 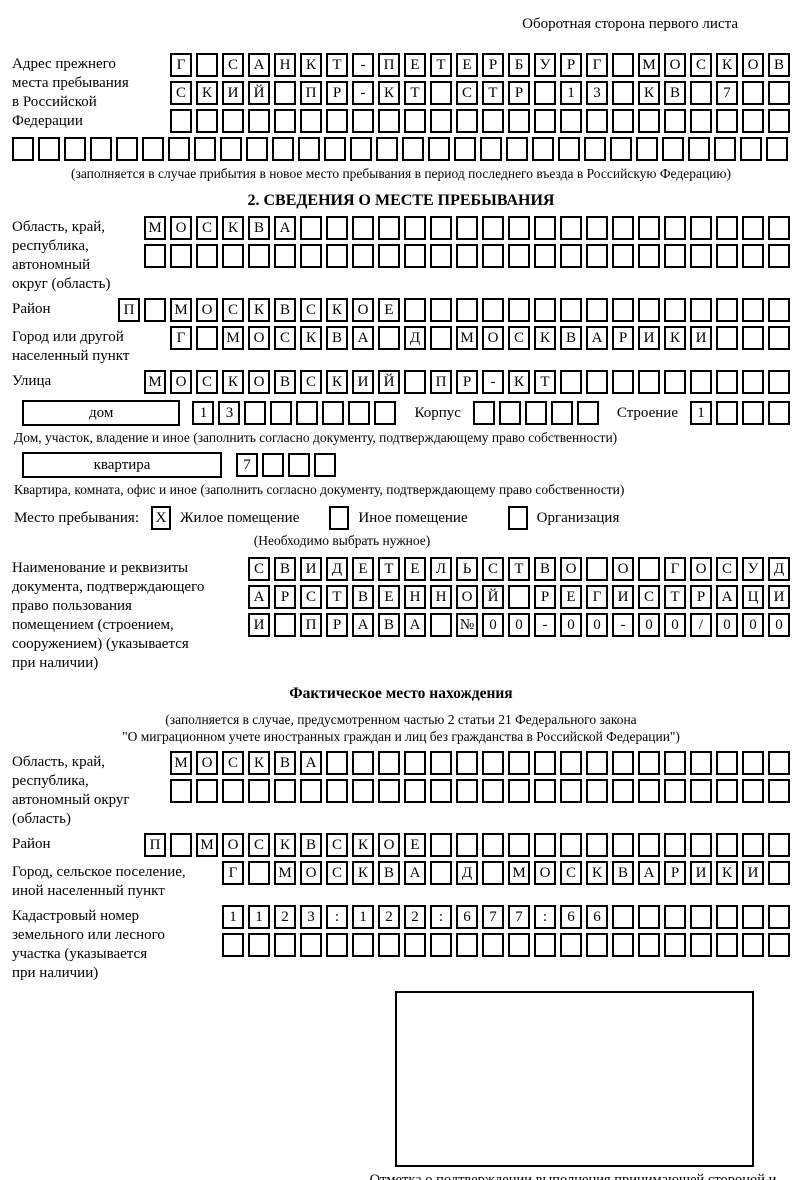 I want to click on char-box: Ь, so click(x=467, y=569).